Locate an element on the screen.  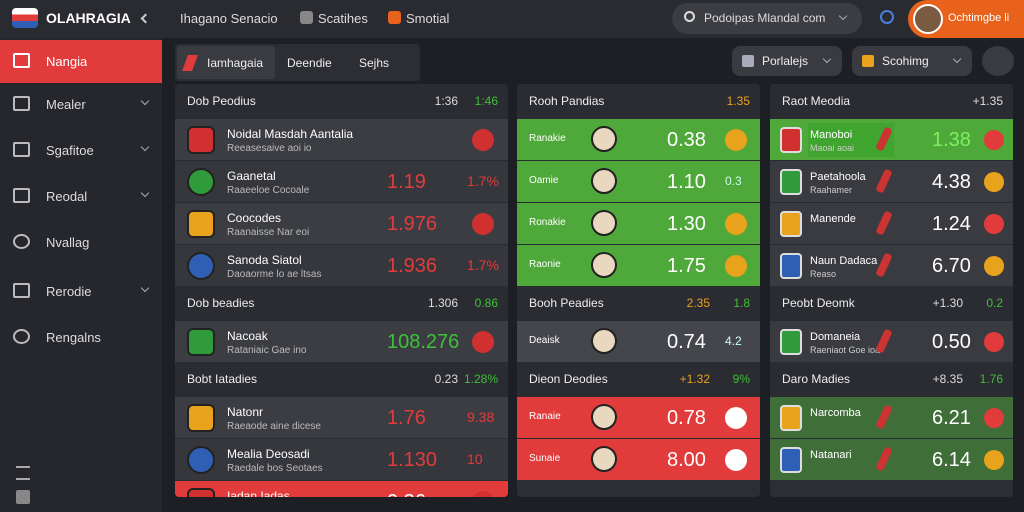
tab: Deendie is located at coordinates (317, 62).